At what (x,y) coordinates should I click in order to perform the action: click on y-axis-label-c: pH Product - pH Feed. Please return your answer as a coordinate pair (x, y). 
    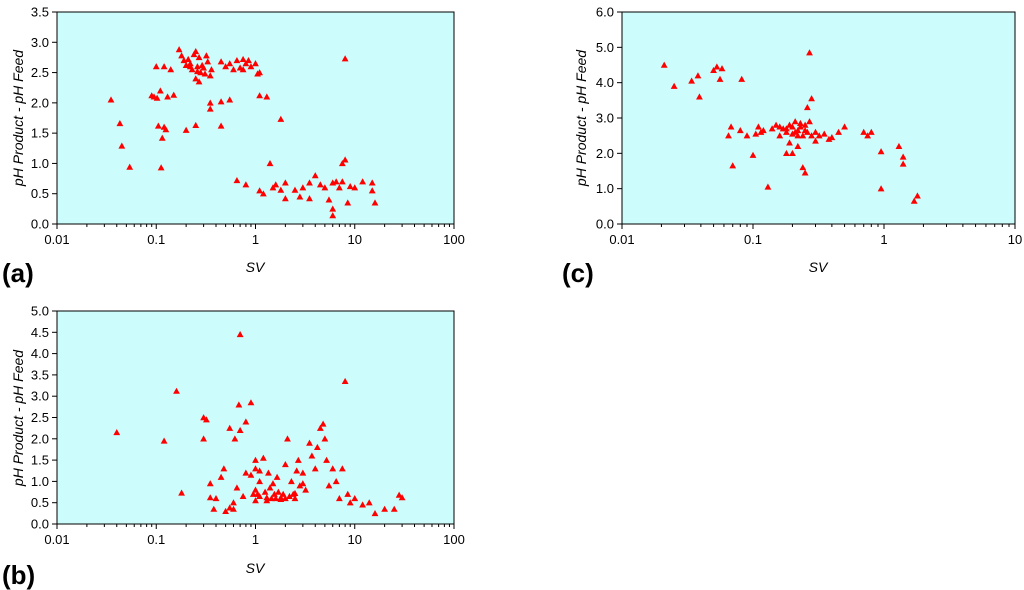
    Looking at the image, I should click on (581, 118).